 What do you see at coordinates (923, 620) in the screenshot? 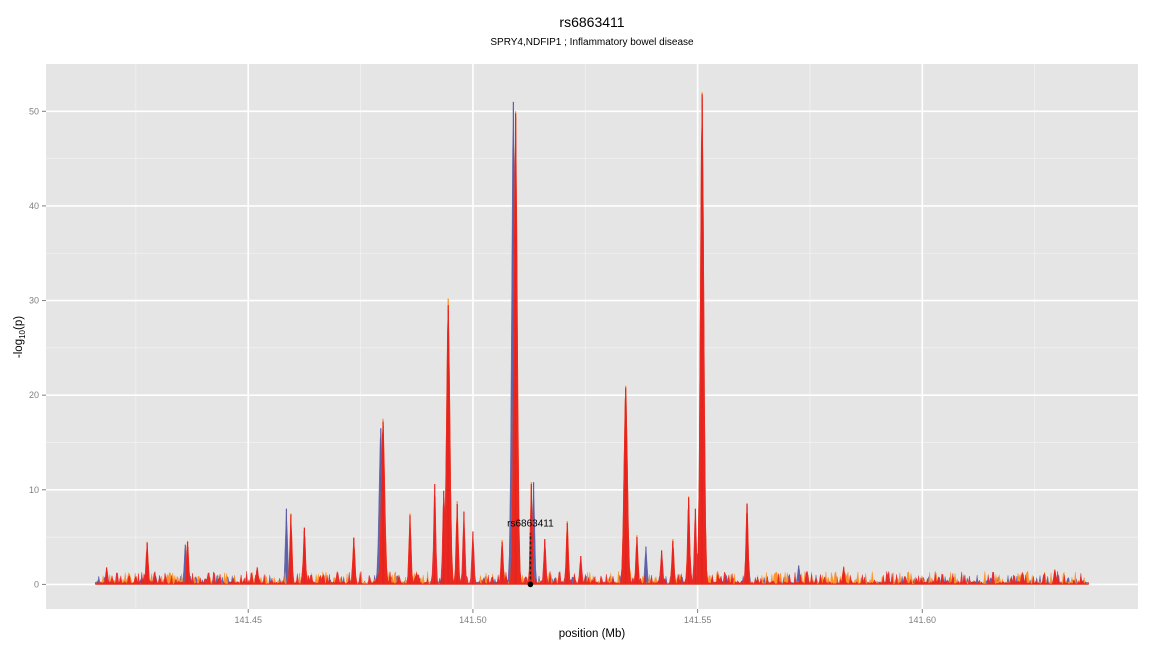
I see `x-tick-label: 141.60` at bounding box center [923, 620].